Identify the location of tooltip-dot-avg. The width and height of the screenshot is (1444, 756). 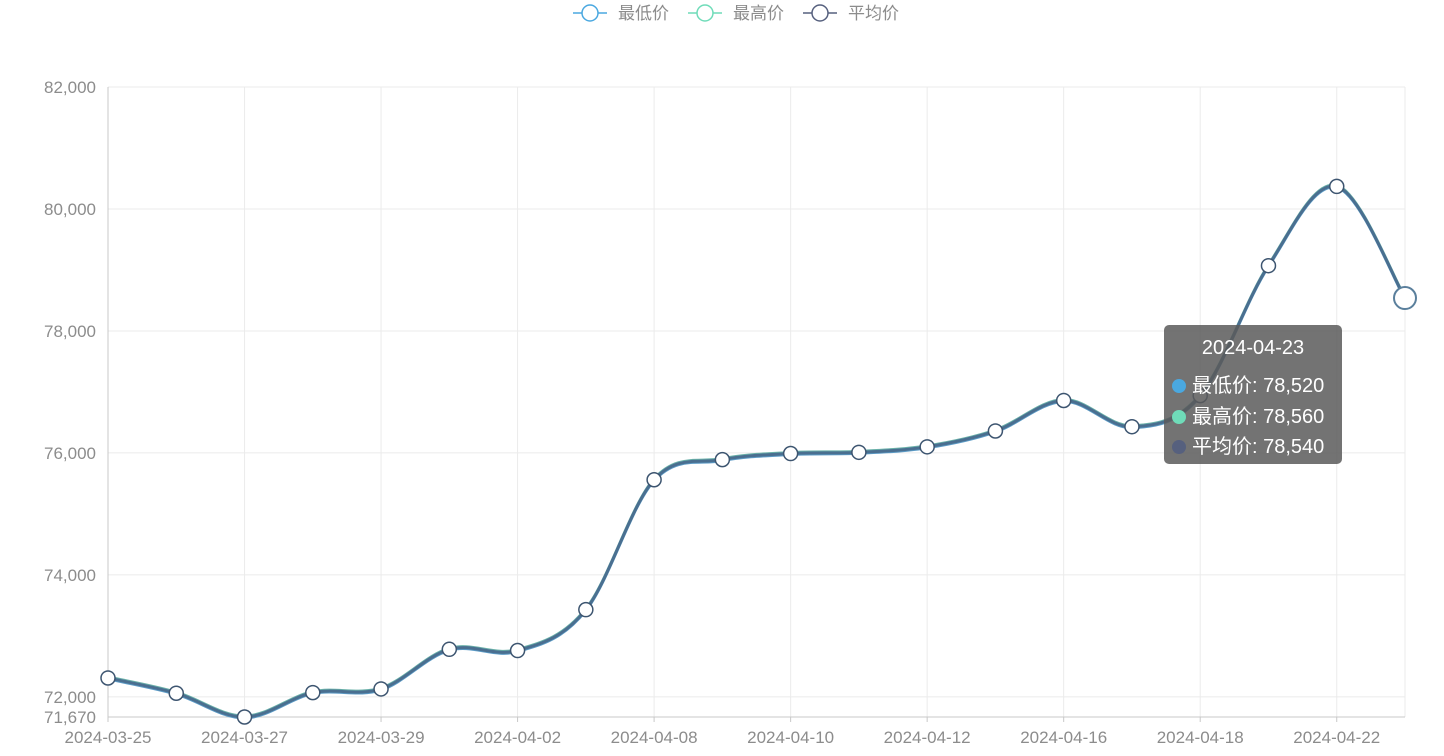
(1179, 447).